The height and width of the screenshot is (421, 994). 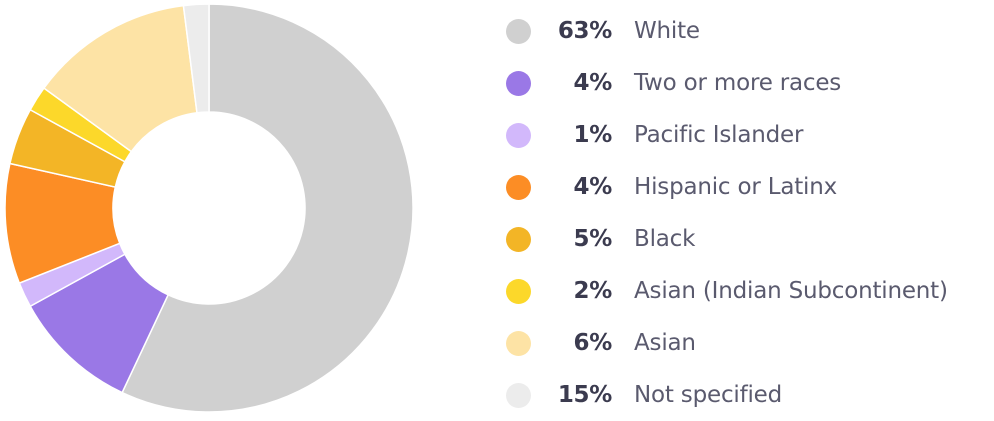 What do you see at coordinates (708, 395) in the screenshot?
I see `legend-label: Not specified` at bounding box center [708, 395].